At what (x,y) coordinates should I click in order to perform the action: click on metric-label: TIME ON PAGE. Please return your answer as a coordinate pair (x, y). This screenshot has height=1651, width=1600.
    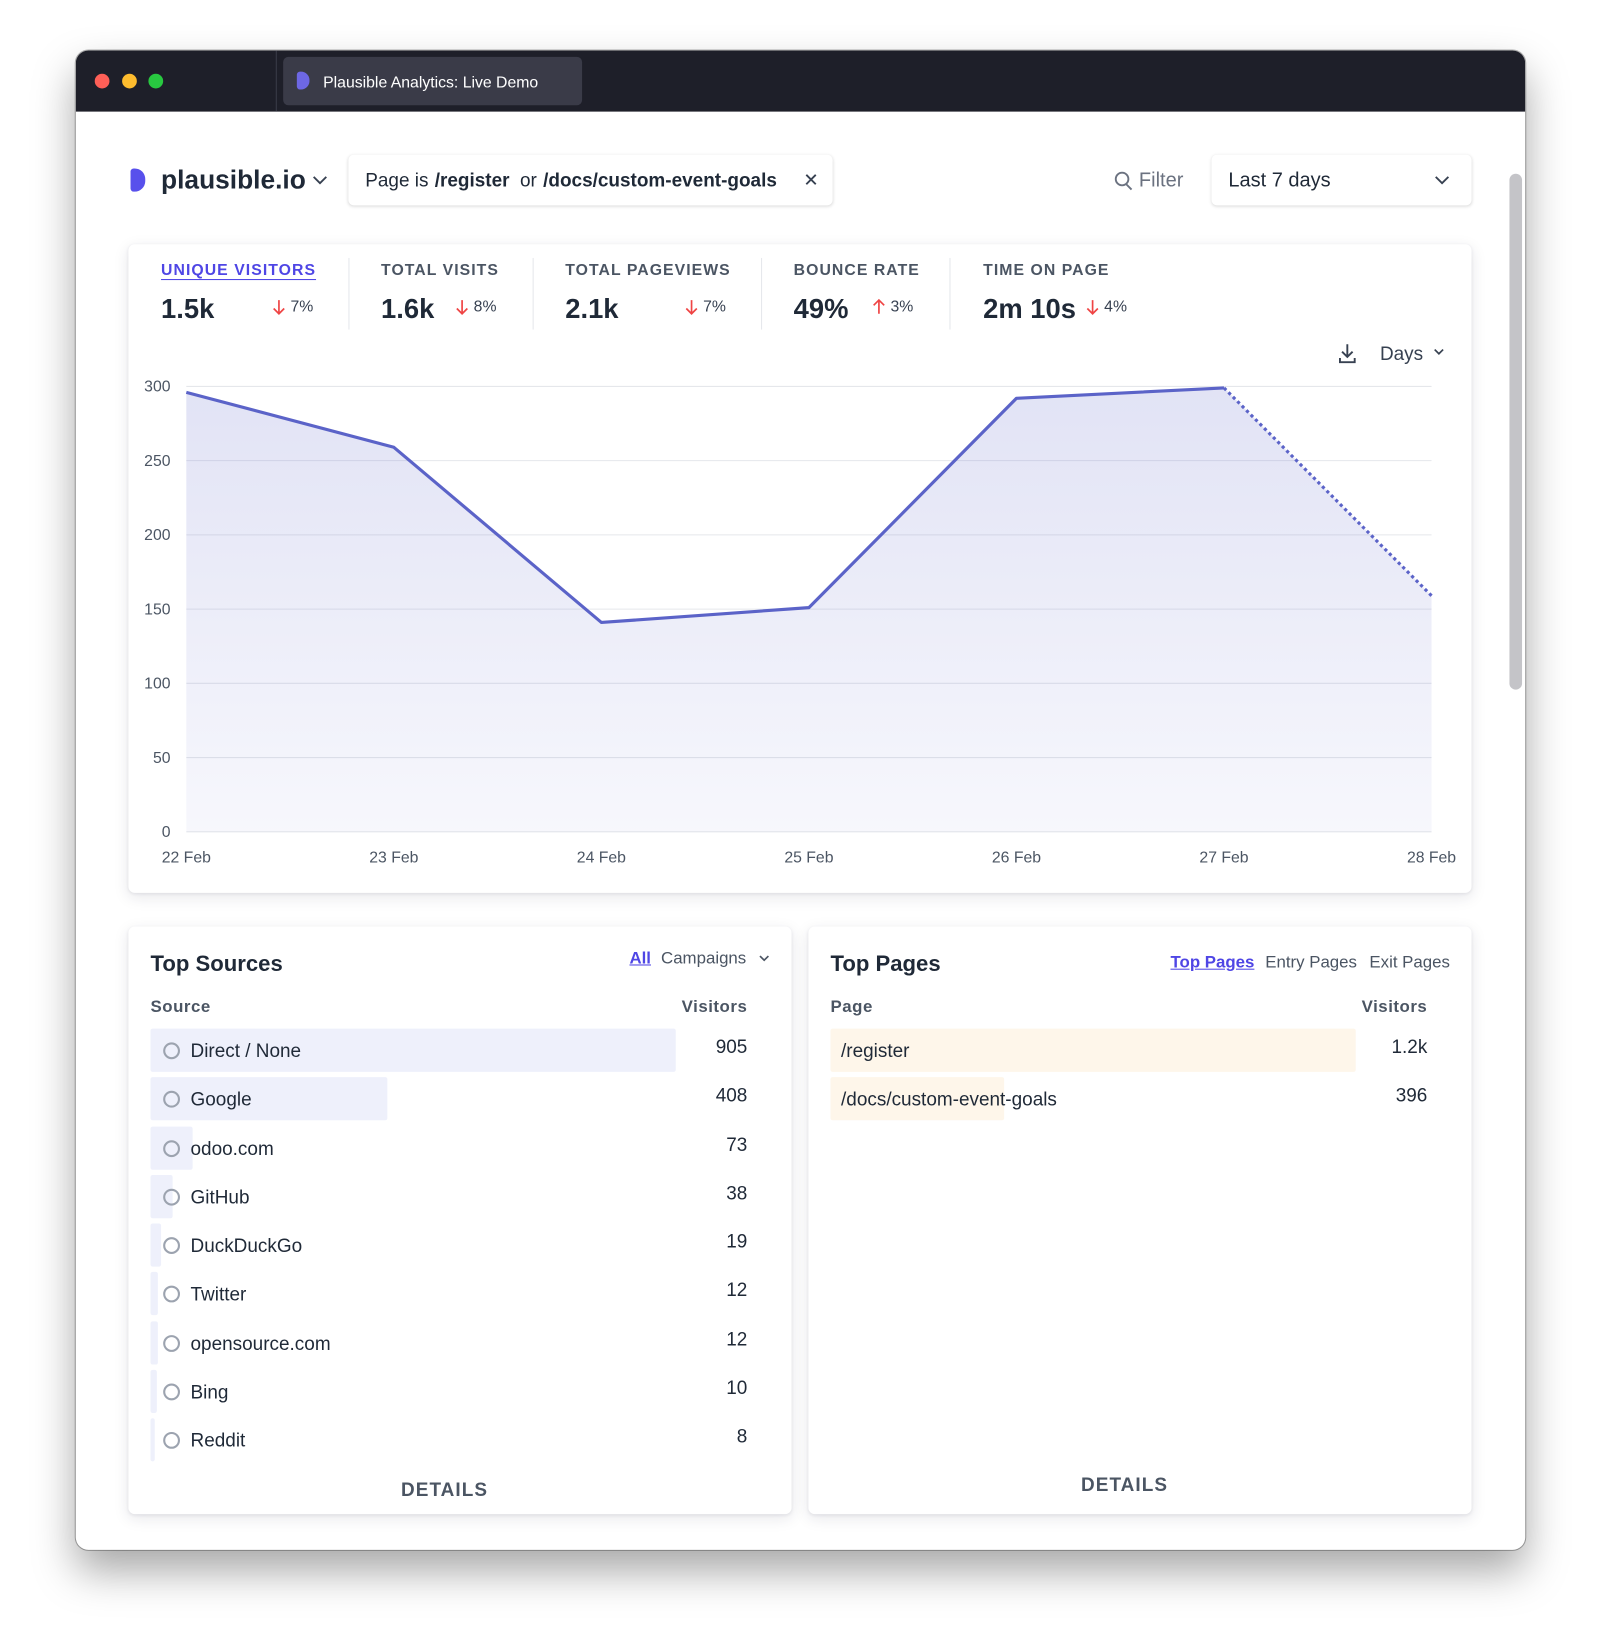
    Looking at the image, I should click on (1046, 270).